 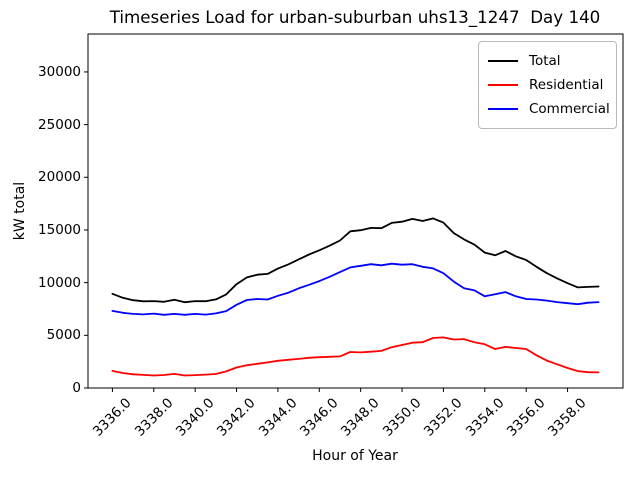 I want to click on y-tick-label: 0, so click(x=76, y=388).